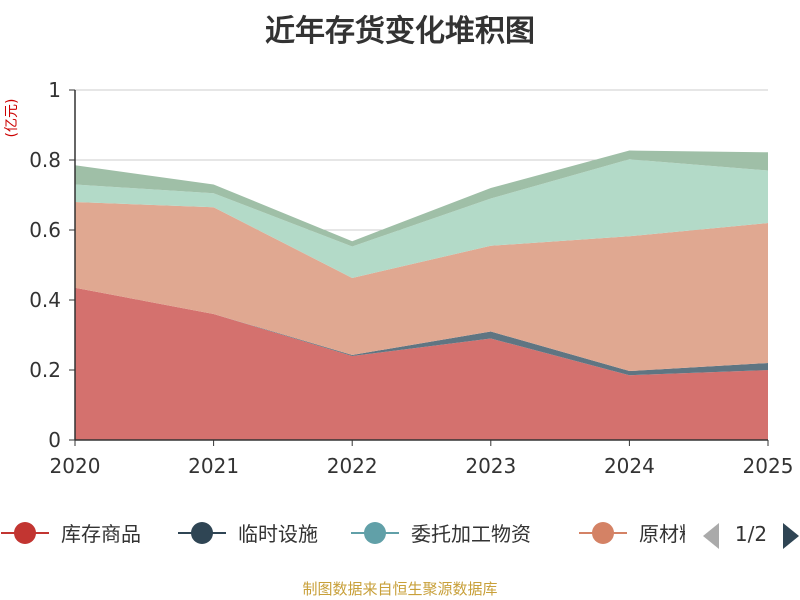 The height and width of the screenshot is (600, 800). I want to click on legend-label-3: 原材料, so click(669, 534).